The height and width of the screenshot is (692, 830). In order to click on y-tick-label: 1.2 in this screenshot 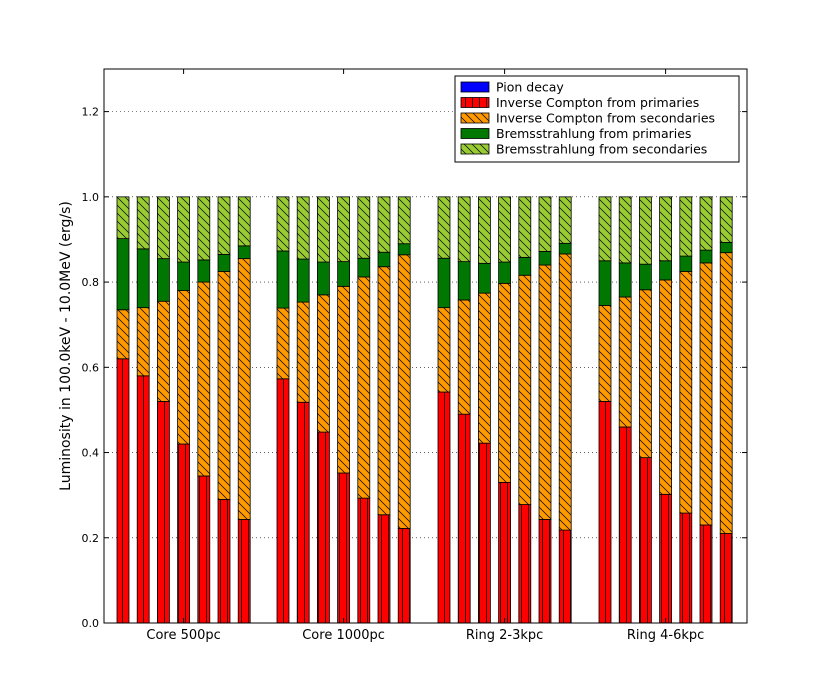, I will do `click(91, 112)`.